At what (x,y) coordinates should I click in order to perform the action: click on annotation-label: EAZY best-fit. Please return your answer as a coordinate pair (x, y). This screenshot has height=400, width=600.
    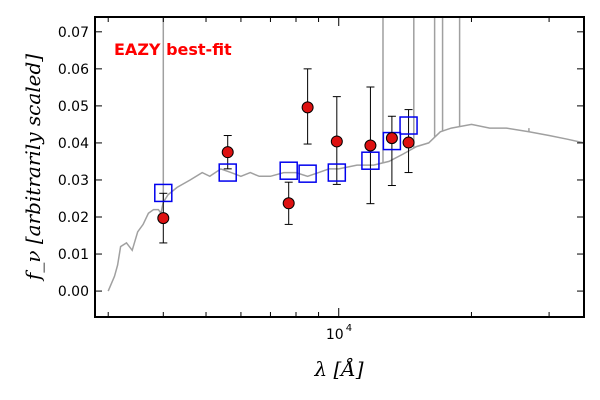
    Looking at the image, I should click on (173, 49).